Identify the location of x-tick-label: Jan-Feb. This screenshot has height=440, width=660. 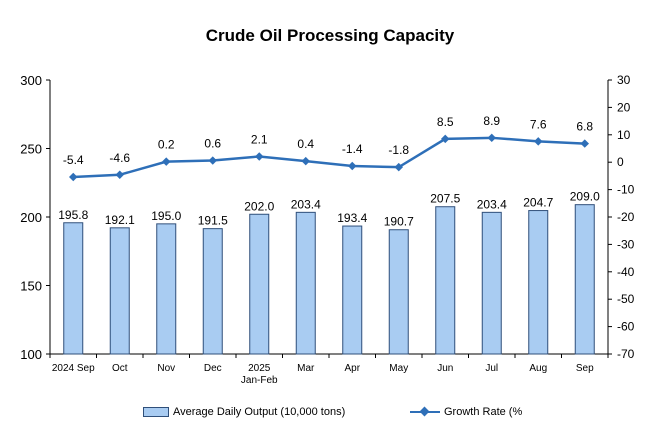
(259, 380).